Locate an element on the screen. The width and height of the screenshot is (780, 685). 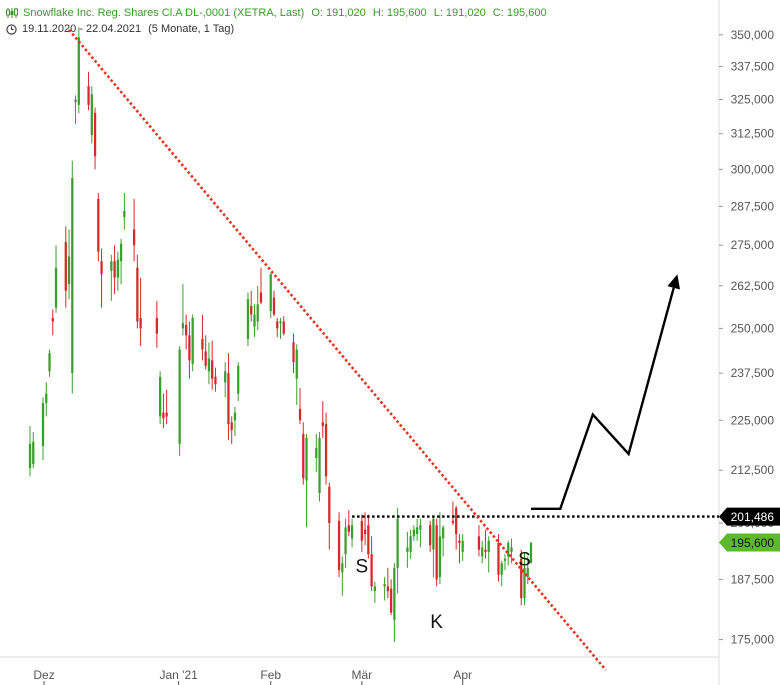
x-tick-label: Dez is located at coordinates (43, 675).